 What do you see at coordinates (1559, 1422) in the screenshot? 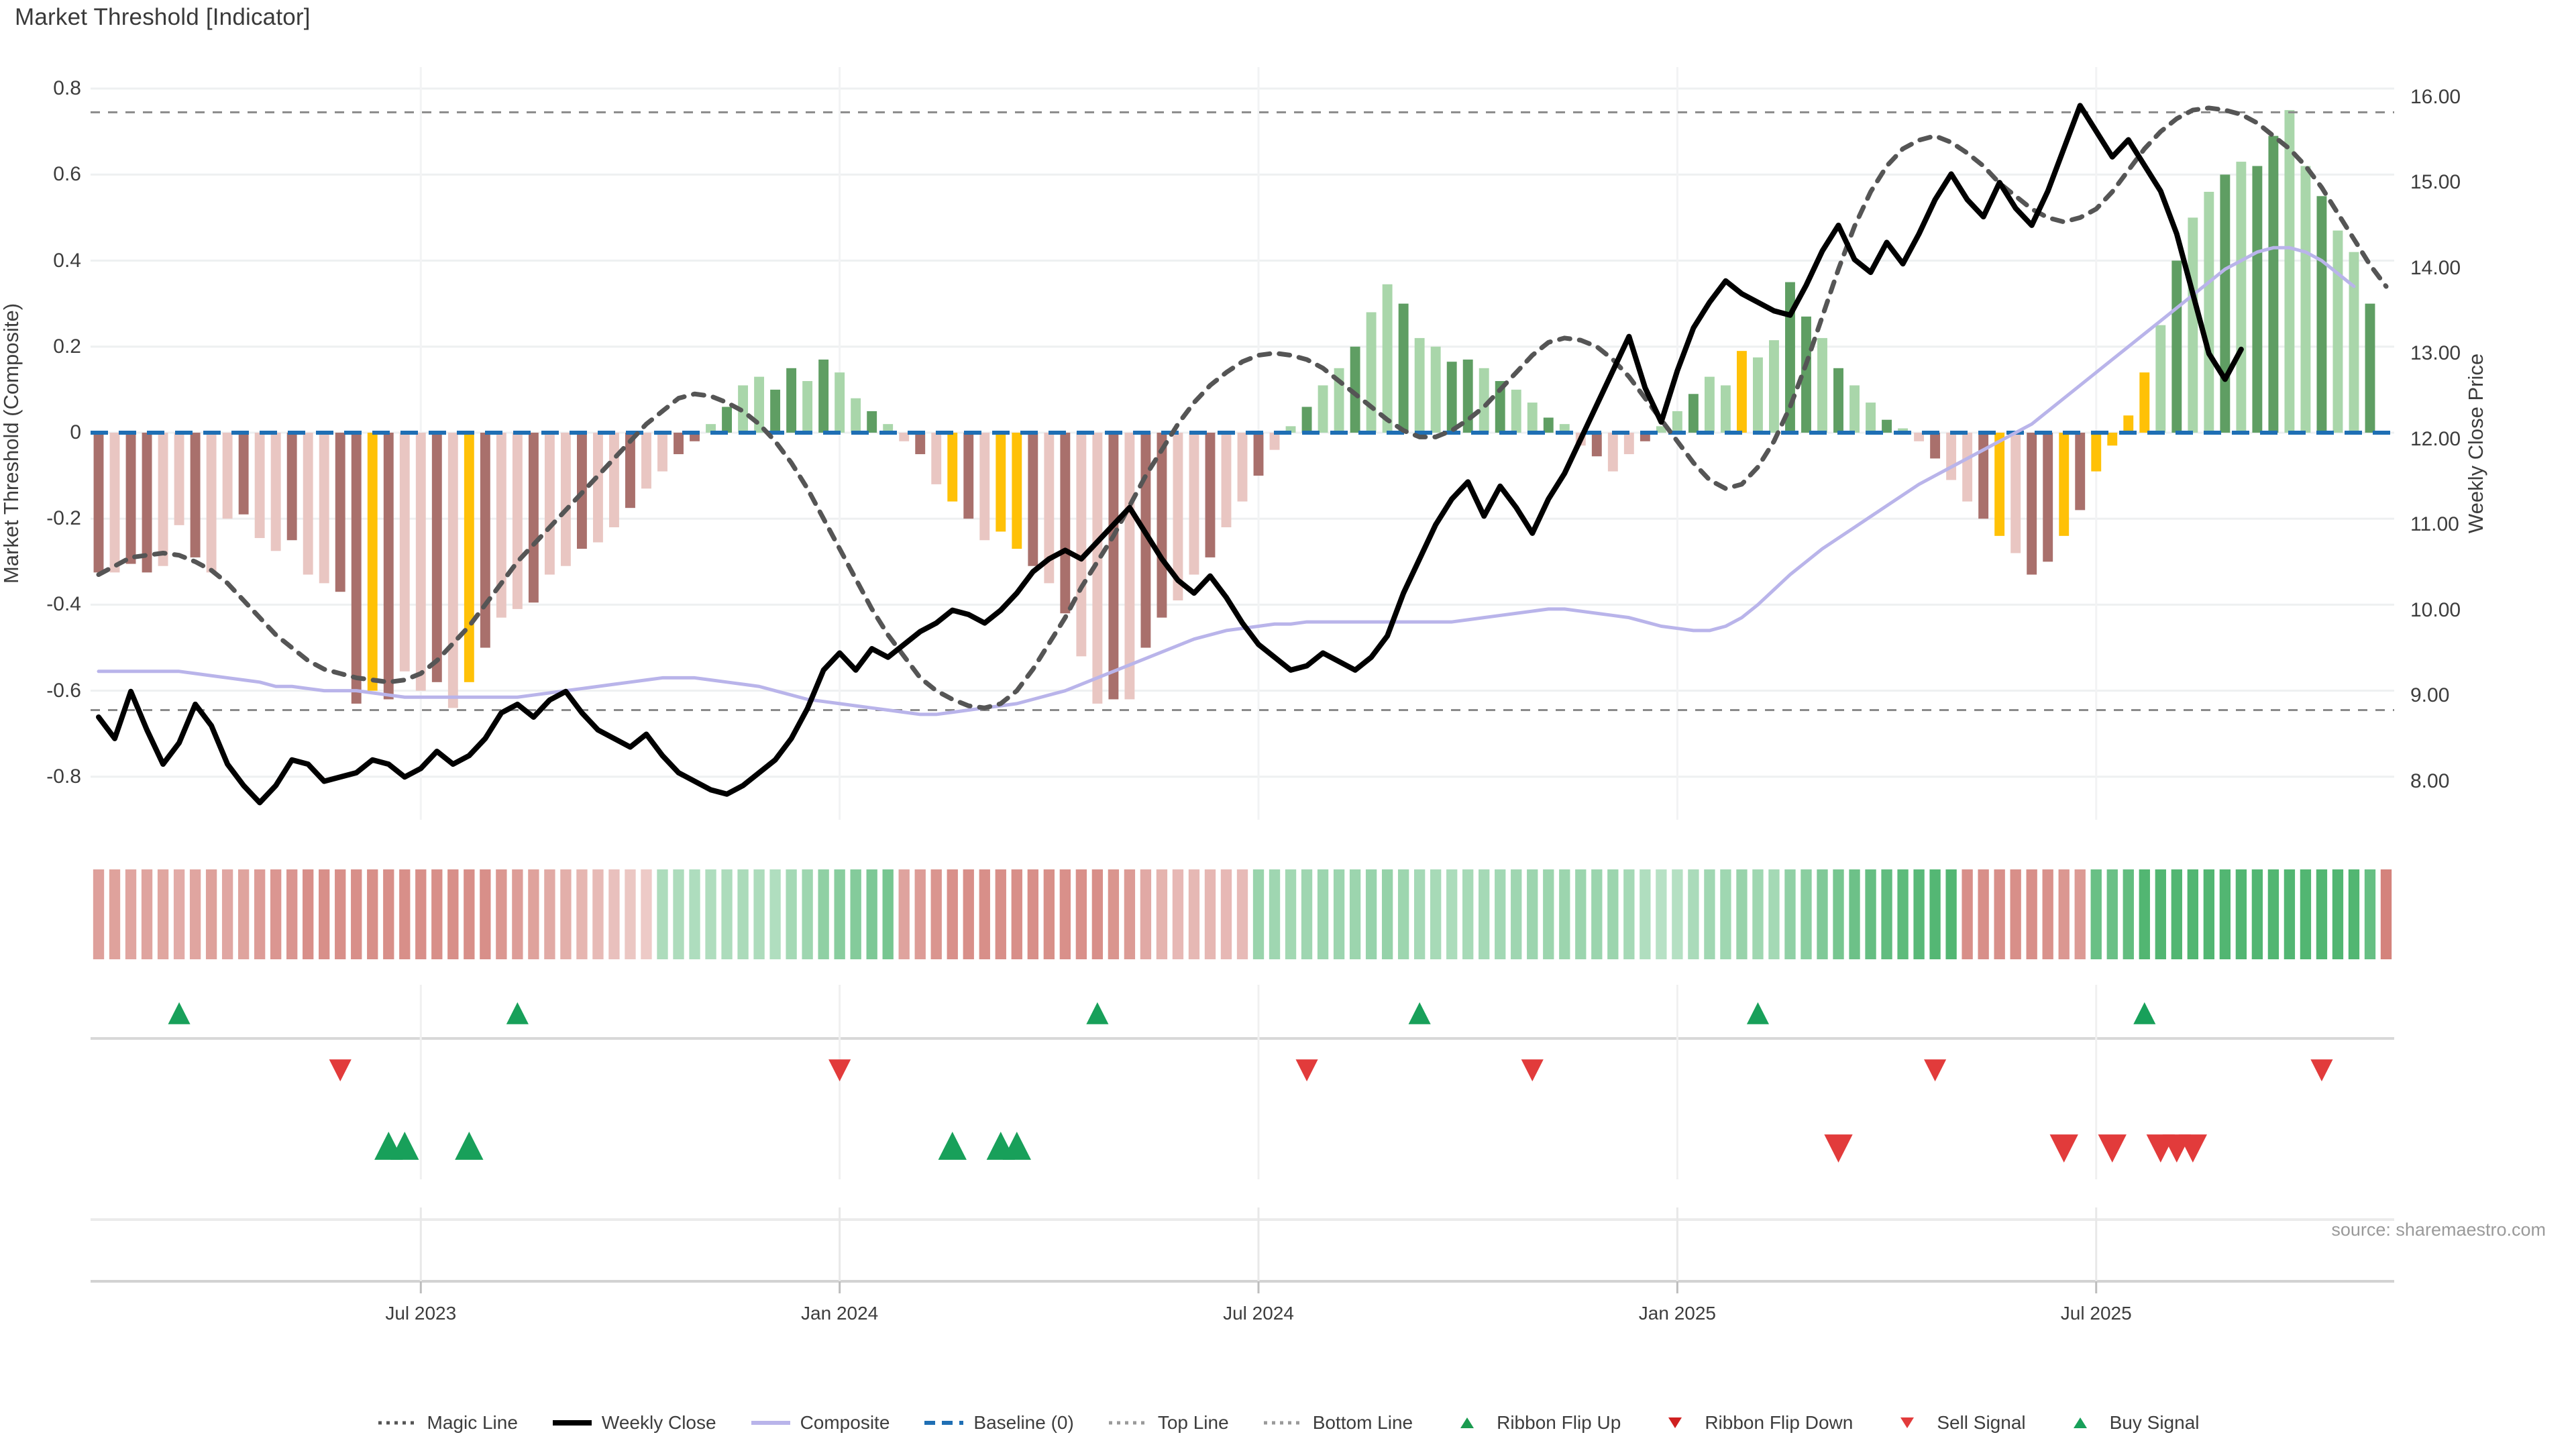
I see `legend-label: Ribbon Flip Up` at bounding box center [1559, 1422].